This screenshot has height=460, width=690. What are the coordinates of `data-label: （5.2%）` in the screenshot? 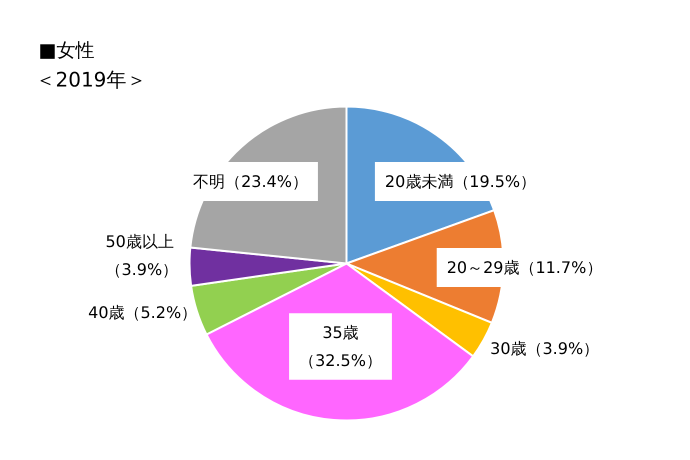 It's located at (161, 312).